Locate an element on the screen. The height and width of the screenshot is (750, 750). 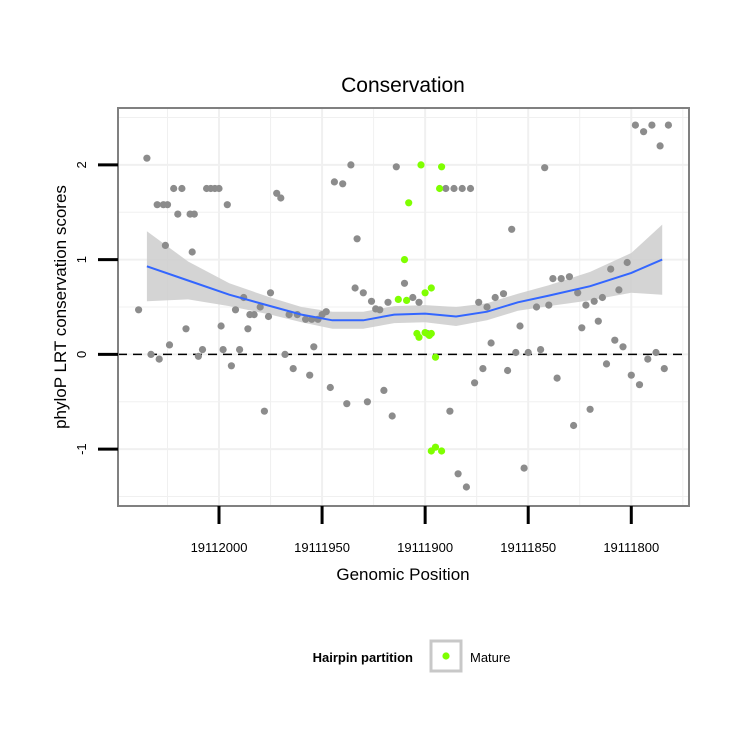
y-axis-title: phyloP LRT conservation scores is located at coordinates (60, 307).